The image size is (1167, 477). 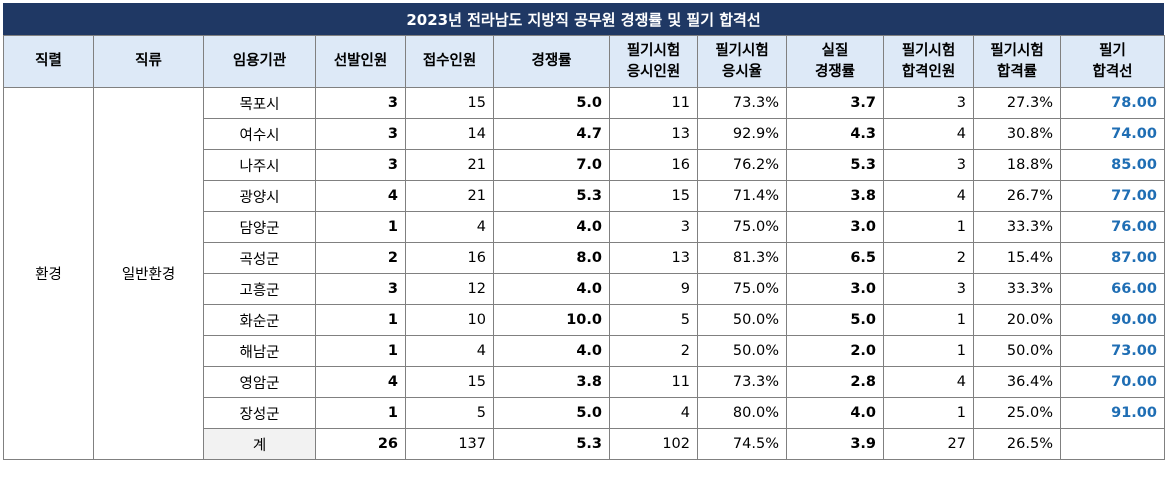 I want to click on cell-pass-rate: 20.0%, so click(x=1017, y=320).